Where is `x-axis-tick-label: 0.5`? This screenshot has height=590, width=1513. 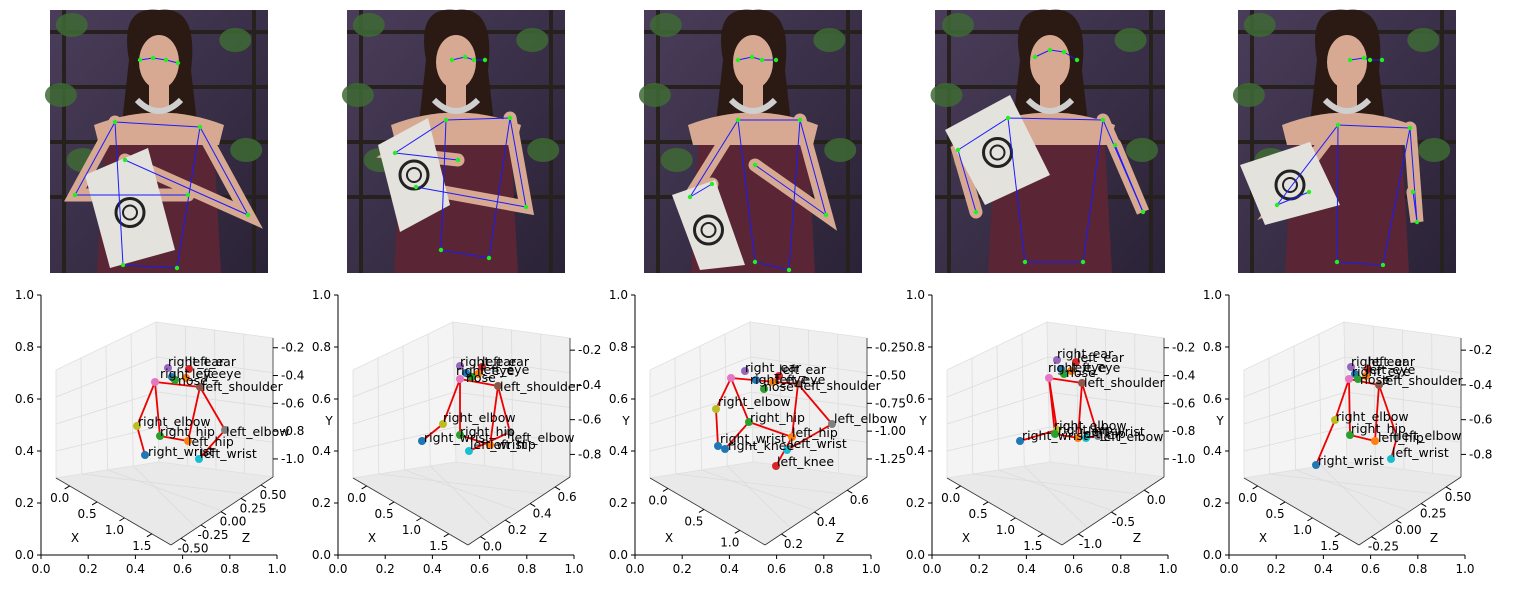
x-axis-tick-label: 0.5 is located at coordinates (693, 521).